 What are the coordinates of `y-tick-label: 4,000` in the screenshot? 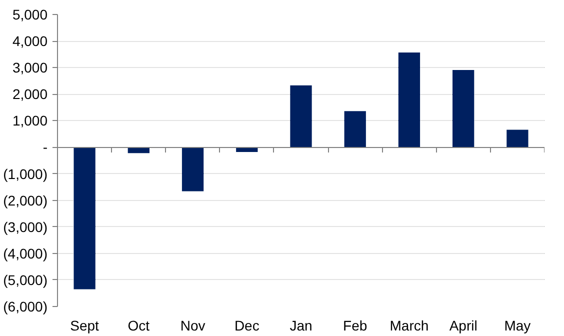 It's located at (30, 41).